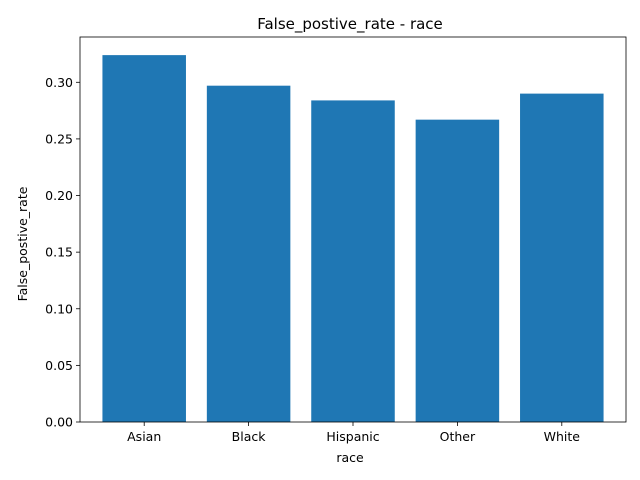 The height and width of the screenshot is (480, 640). Describe the element at coordinates (59, 422) in the screenshot. I see `y-tick-label: 0.00` at that location.